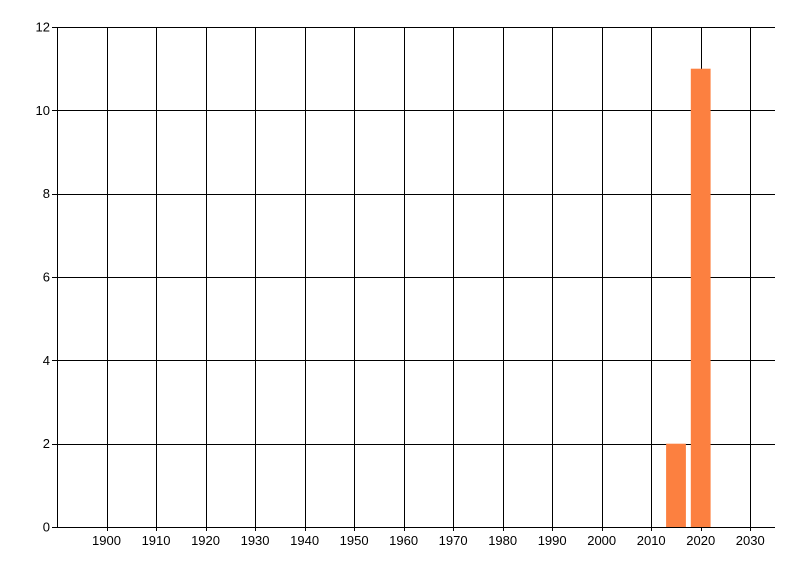 This screenshot has height=576, width=800. Describe the element at coordinates (46, 443) in the screenshot. I see `y-tick-label: 2` at that location.